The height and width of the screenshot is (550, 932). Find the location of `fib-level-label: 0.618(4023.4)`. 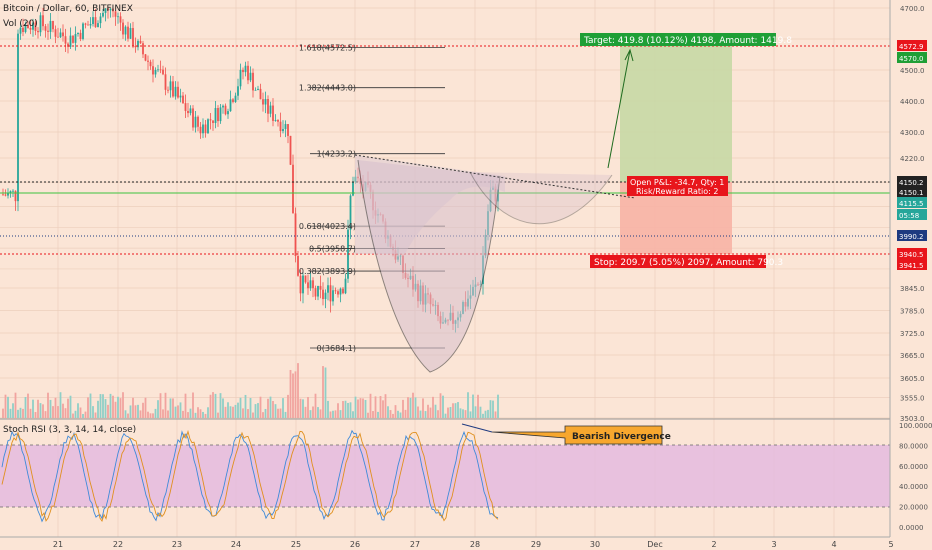

fib-level-label: 0.618(4023.4) is located at coordinates (327, 226).